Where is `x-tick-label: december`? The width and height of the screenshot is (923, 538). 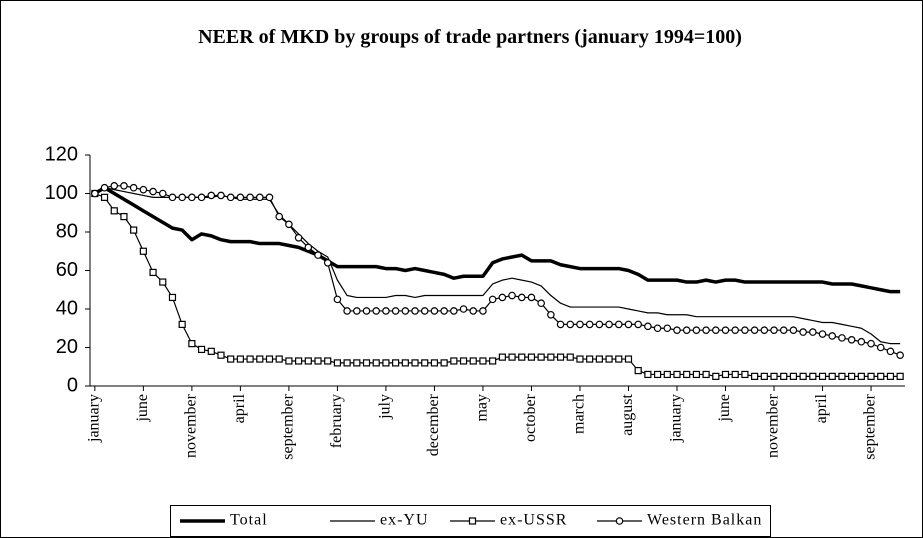 x-tick-label: december is located at coordinates (433, 424).